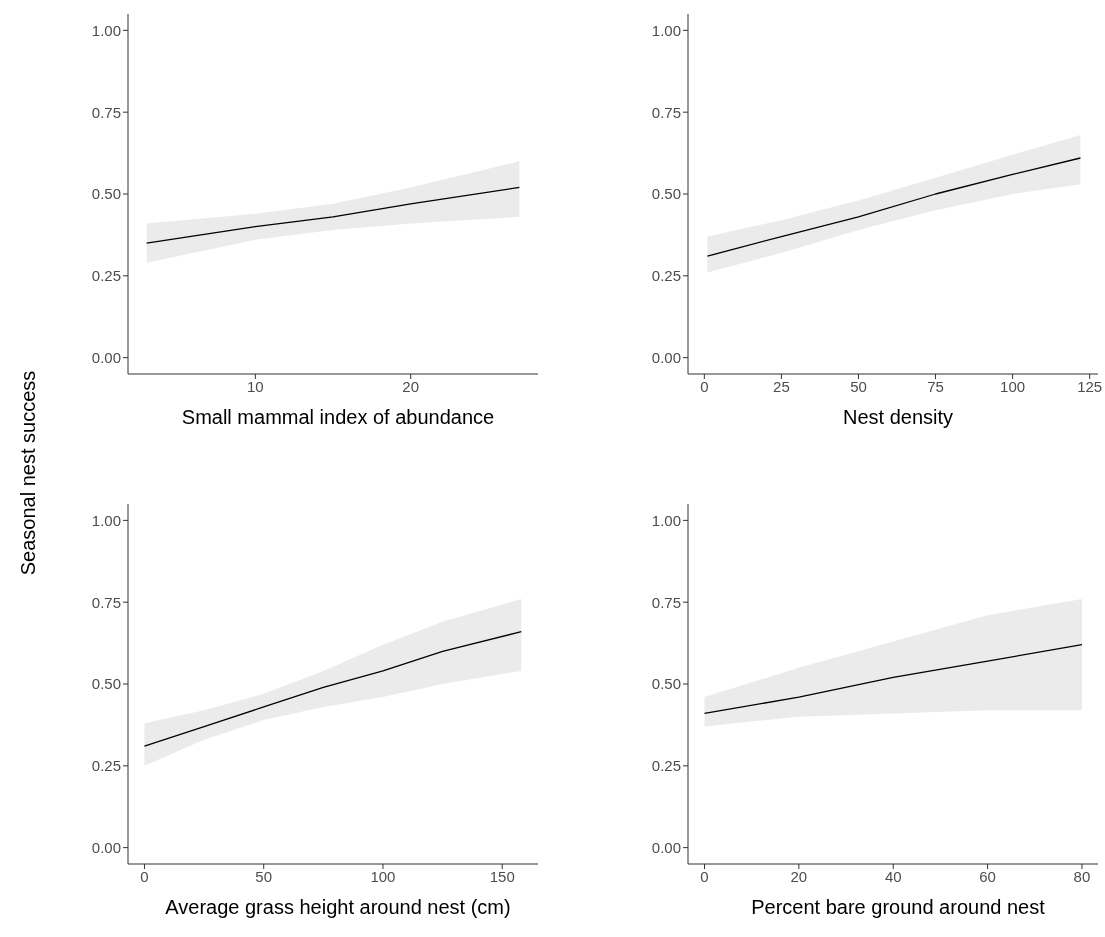 Image resolution: width=1105 pixels, height=937 pixels. I want to click on x-tick-label: 25, so click(781, 386).